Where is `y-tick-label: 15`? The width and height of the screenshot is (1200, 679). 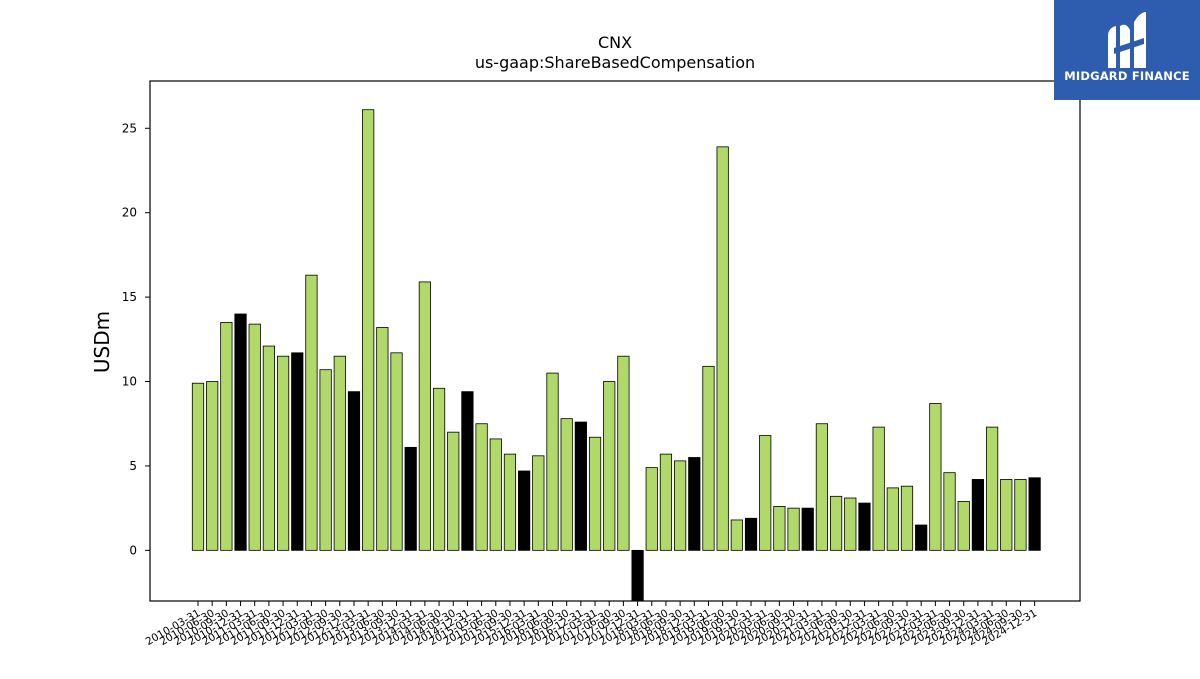
y-tick-label: 15 is located at coordinates (129, 297).